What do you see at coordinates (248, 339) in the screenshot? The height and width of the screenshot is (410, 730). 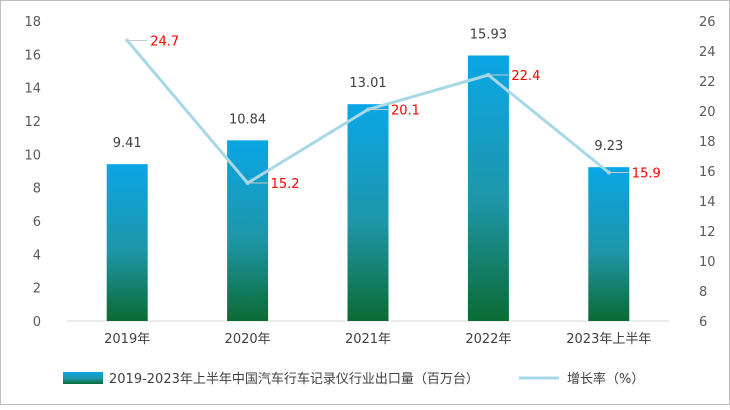 I see `x-tick-label: 2020年` at bounding box center [248, 339].